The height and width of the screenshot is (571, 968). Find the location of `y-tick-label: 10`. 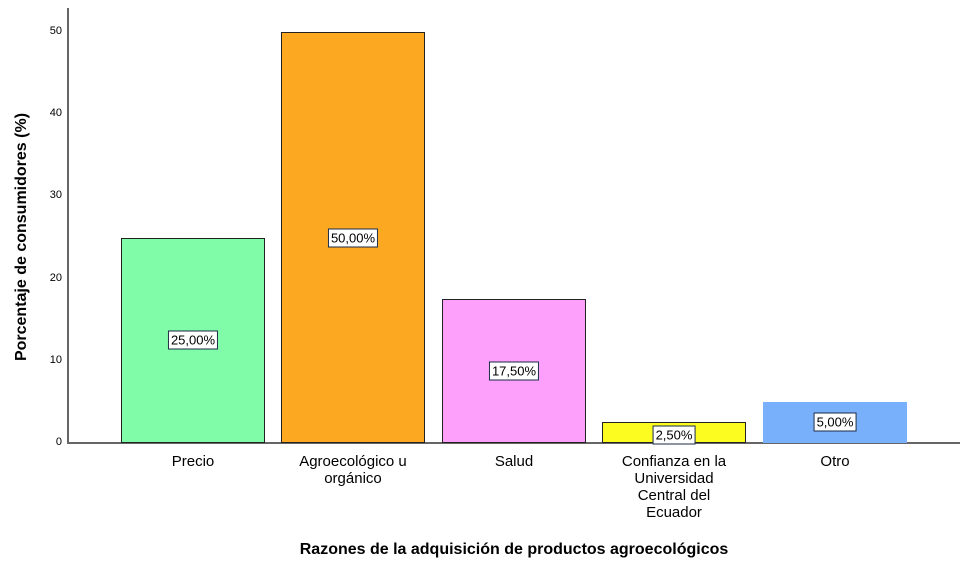

y-tick-label: 10 is located at coordinates (55, 359).